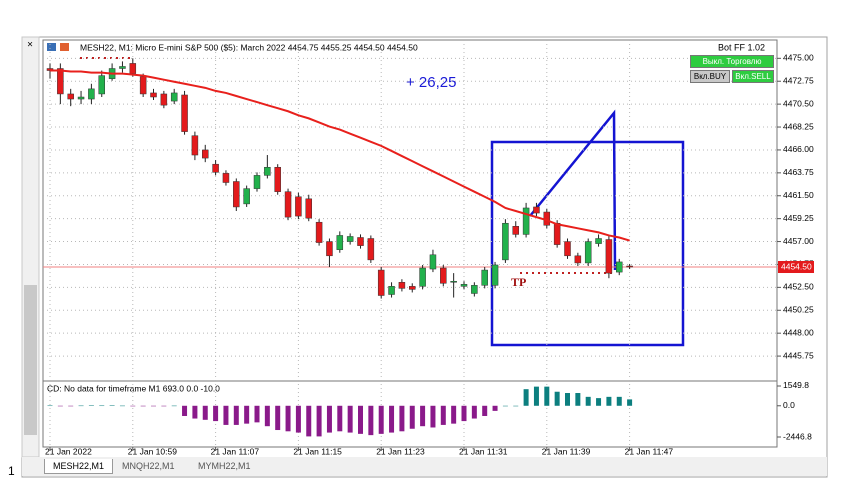 The height and width of the screenshot is (490, 852). I want to click on user-triangle, so click(573, 190).